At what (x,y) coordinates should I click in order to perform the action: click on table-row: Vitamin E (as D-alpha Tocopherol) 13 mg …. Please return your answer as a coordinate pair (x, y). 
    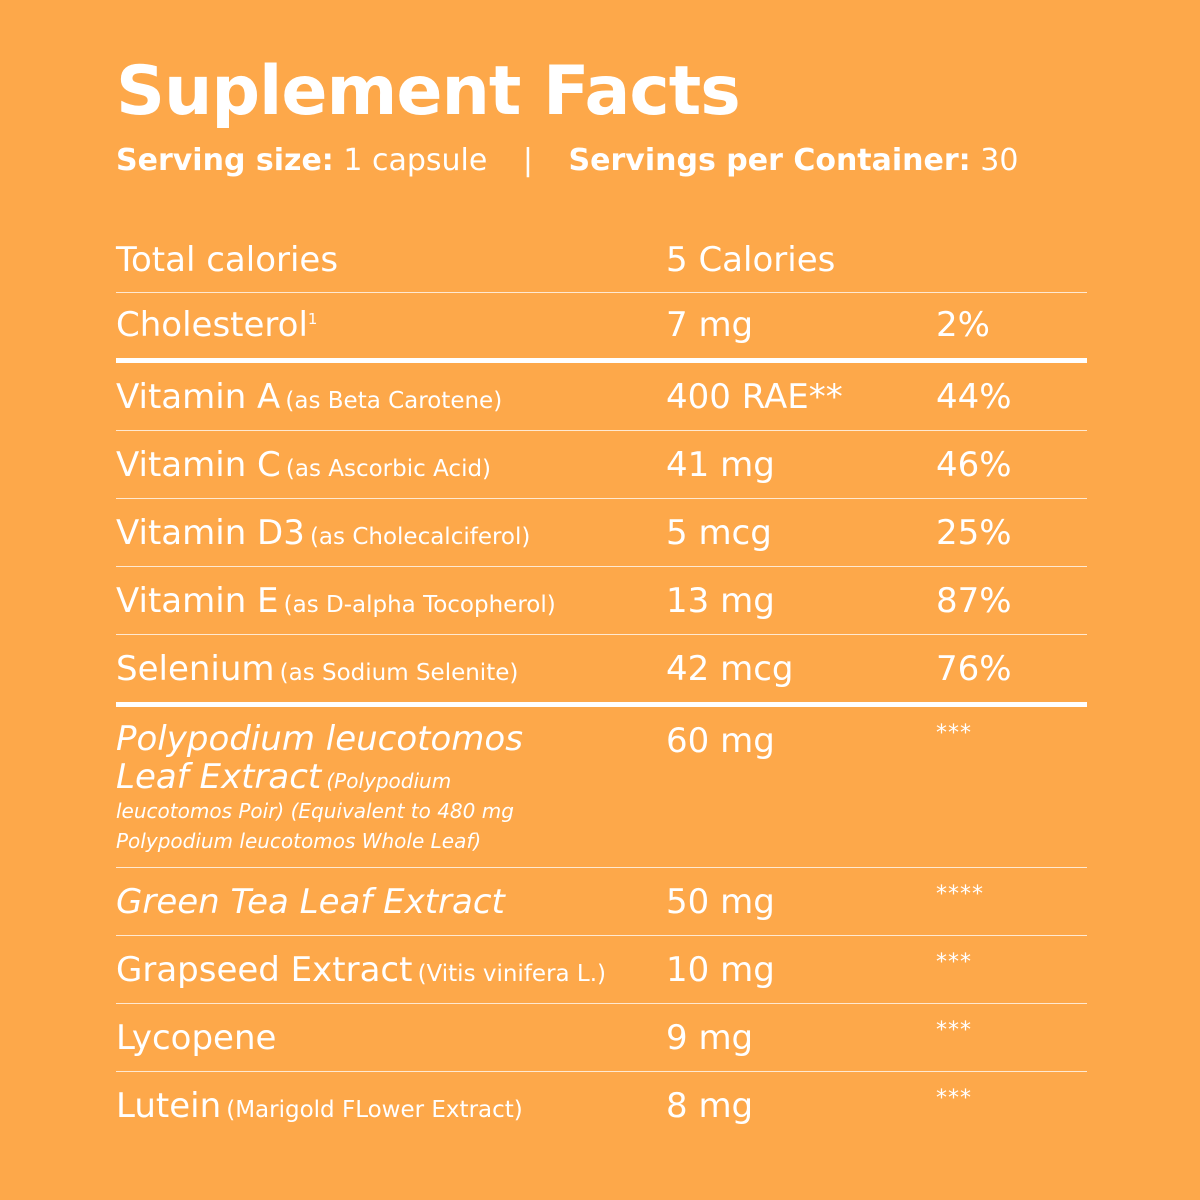
    Looking at the image, I should click on (601, 601).